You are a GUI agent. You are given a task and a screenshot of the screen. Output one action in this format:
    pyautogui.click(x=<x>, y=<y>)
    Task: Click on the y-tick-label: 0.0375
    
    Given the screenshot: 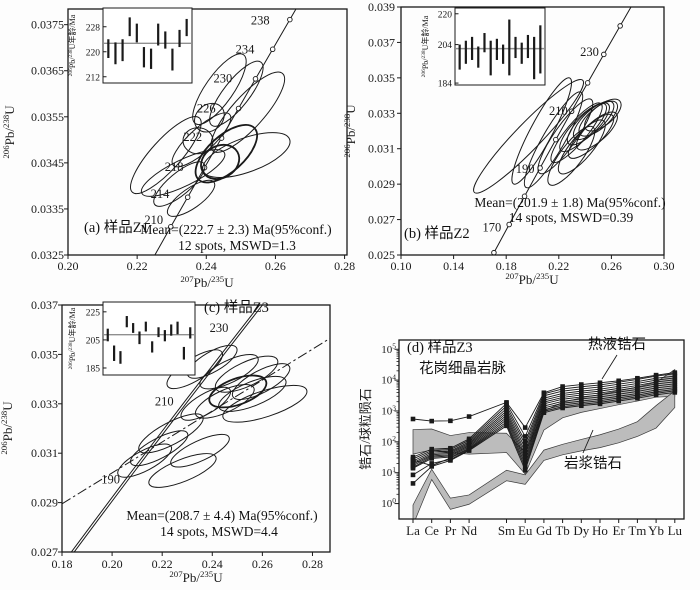 What is the action you would take?
    pyautogui.click(x=47, y=25)
    